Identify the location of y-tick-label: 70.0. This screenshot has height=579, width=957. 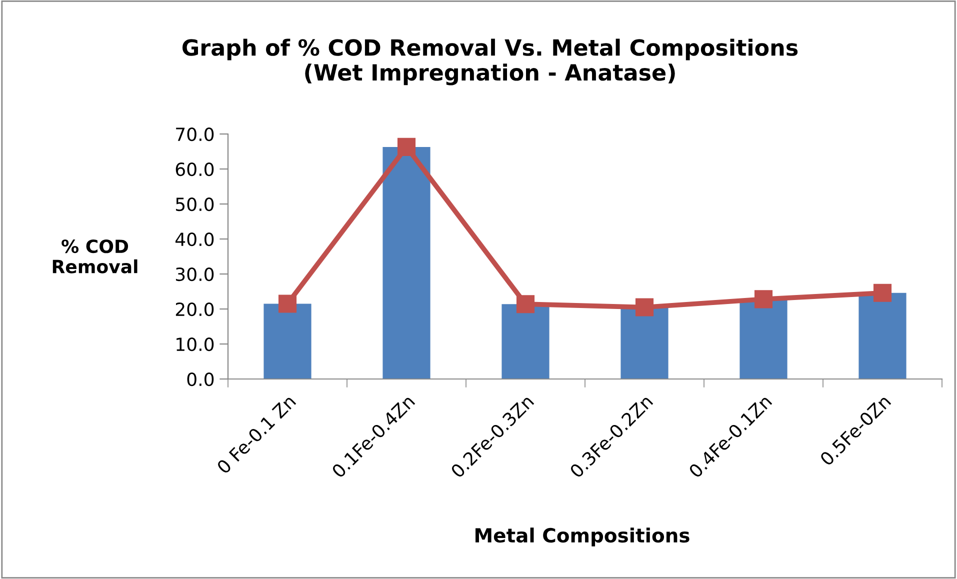
(195, 134).